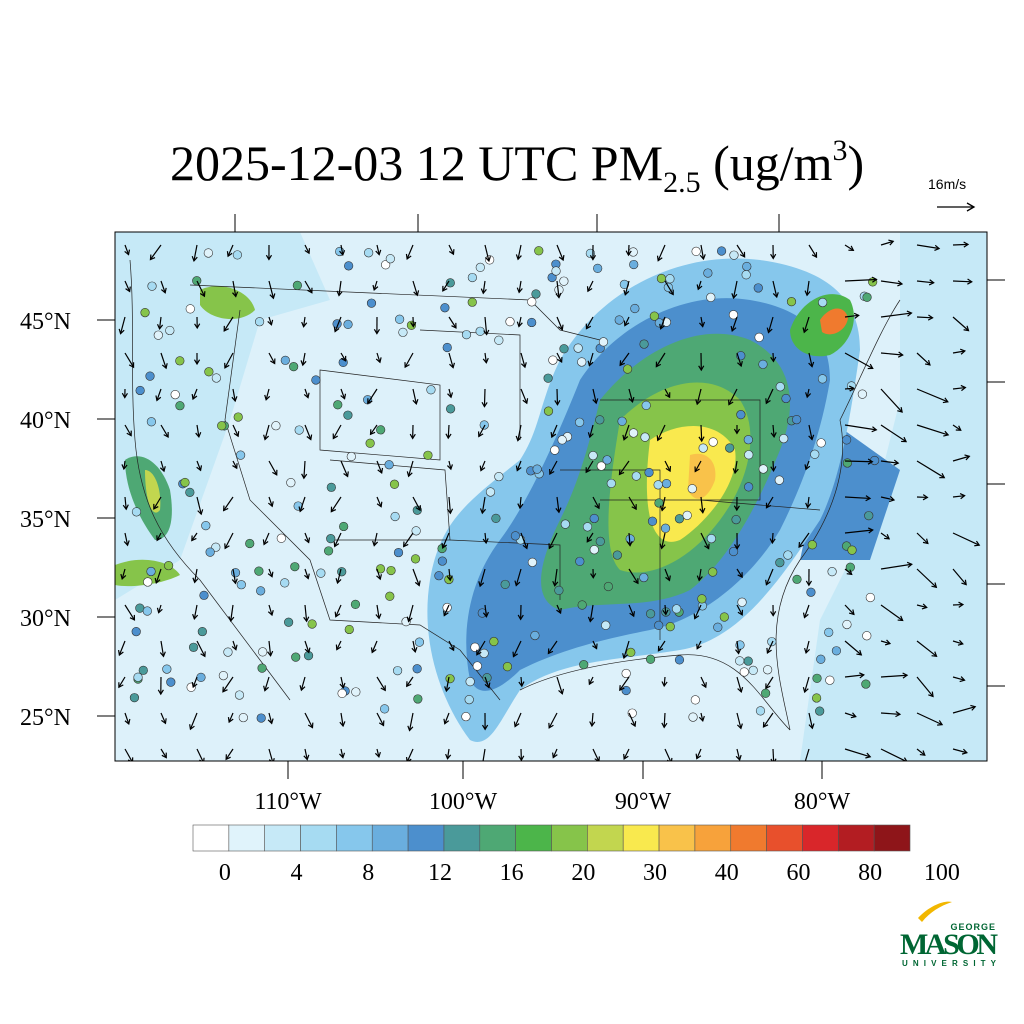 This screenshot has height=1024, width=1024. Describe the element at coordinates (682, 182) in the screenshot. I see `title-subscript: 2.5` at that location.